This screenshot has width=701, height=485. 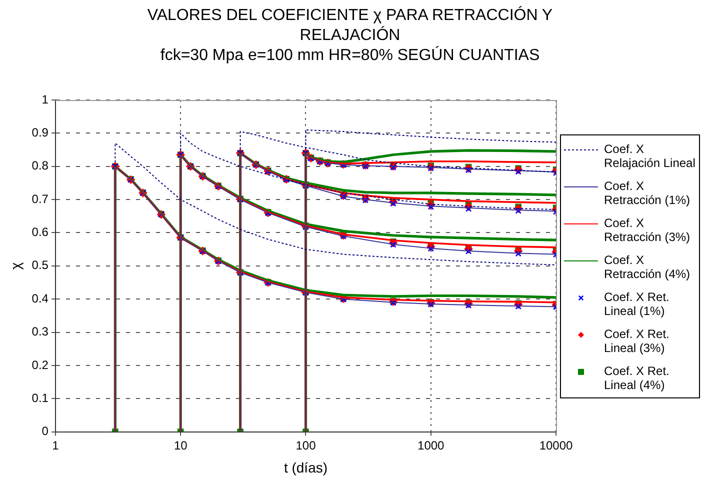 What do you see at coordinates (40, 132) in the screenshot?
I see `y-tick-label: 0.9` at bounding box center [40, 132].